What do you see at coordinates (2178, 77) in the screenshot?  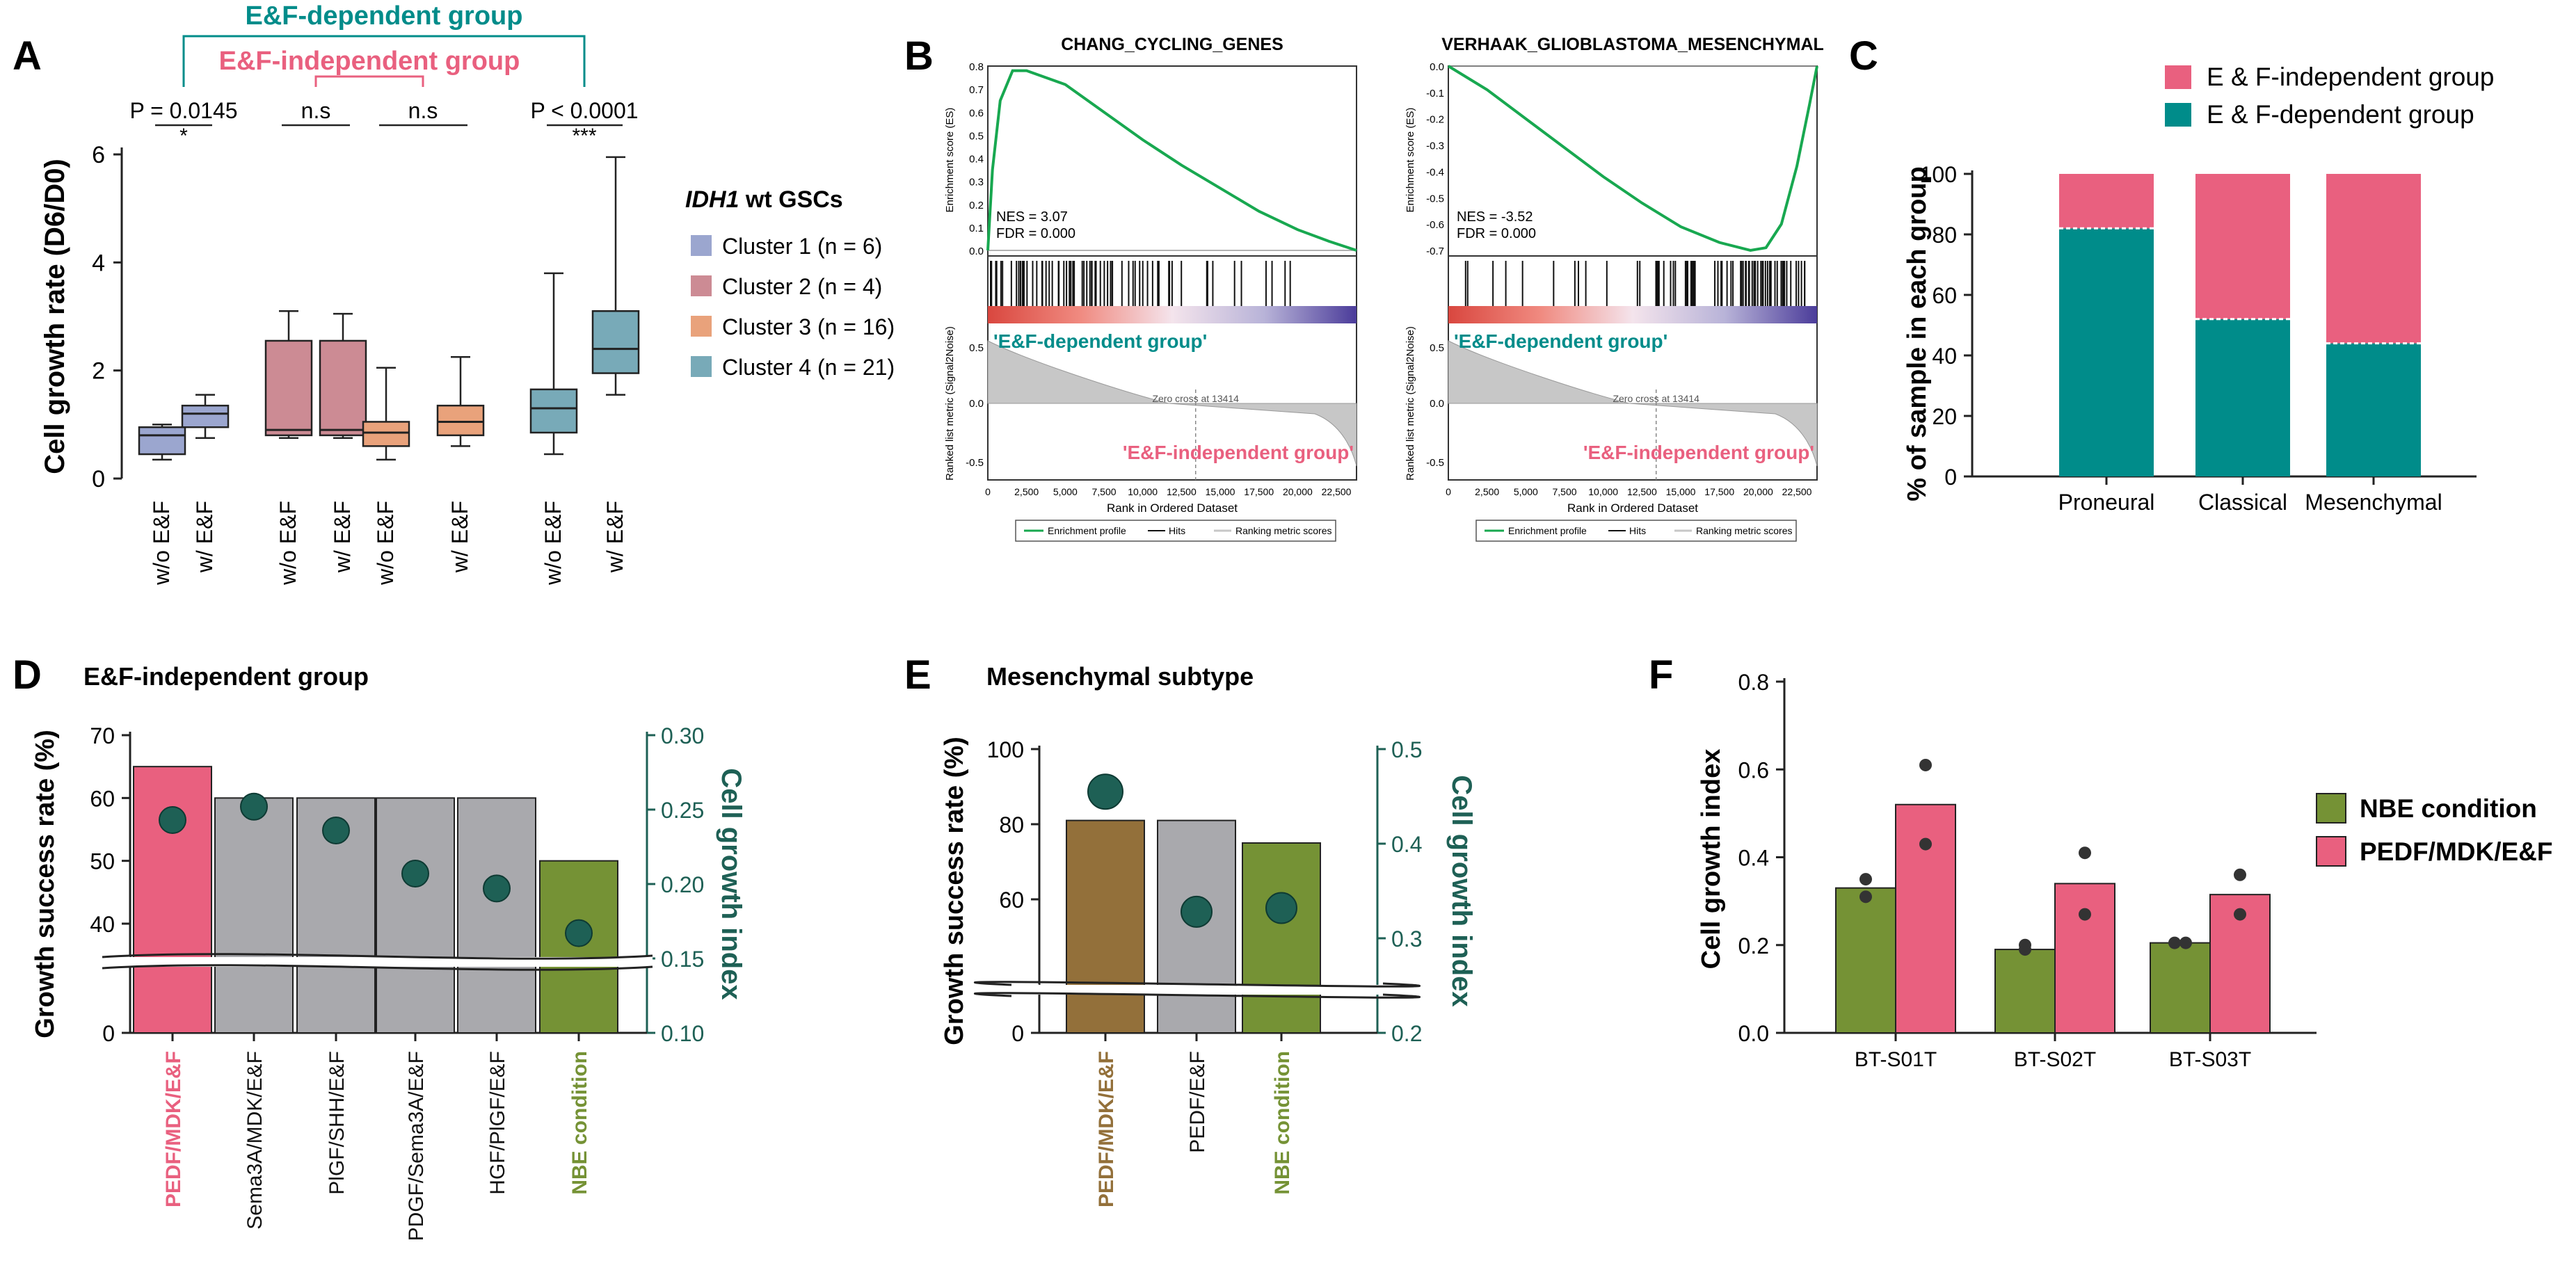 I see `legend-swatch-independent` at bounding box center [2178, 77].